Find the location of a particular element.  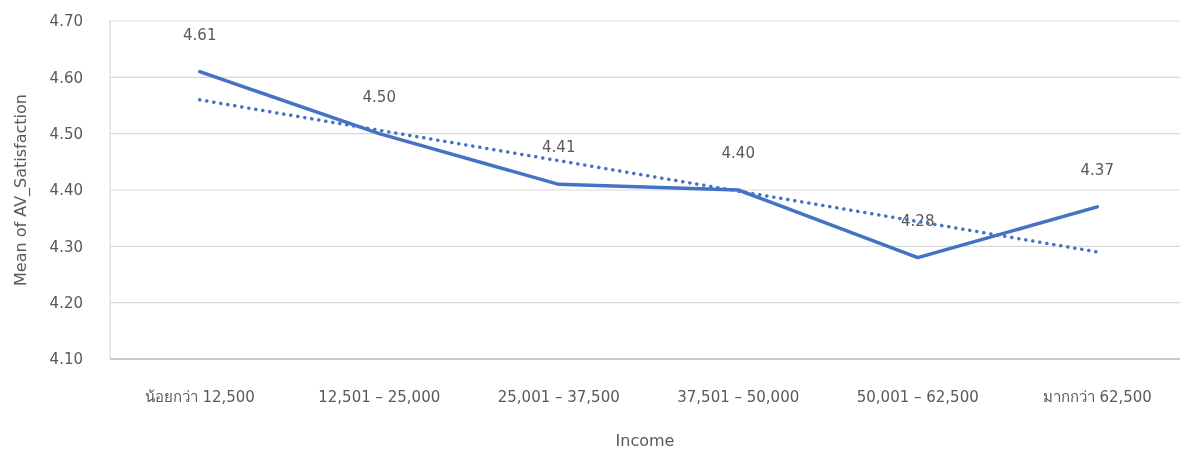

x-tick-label: 50,001 – 62,500 is located at coordinates (917, 397).